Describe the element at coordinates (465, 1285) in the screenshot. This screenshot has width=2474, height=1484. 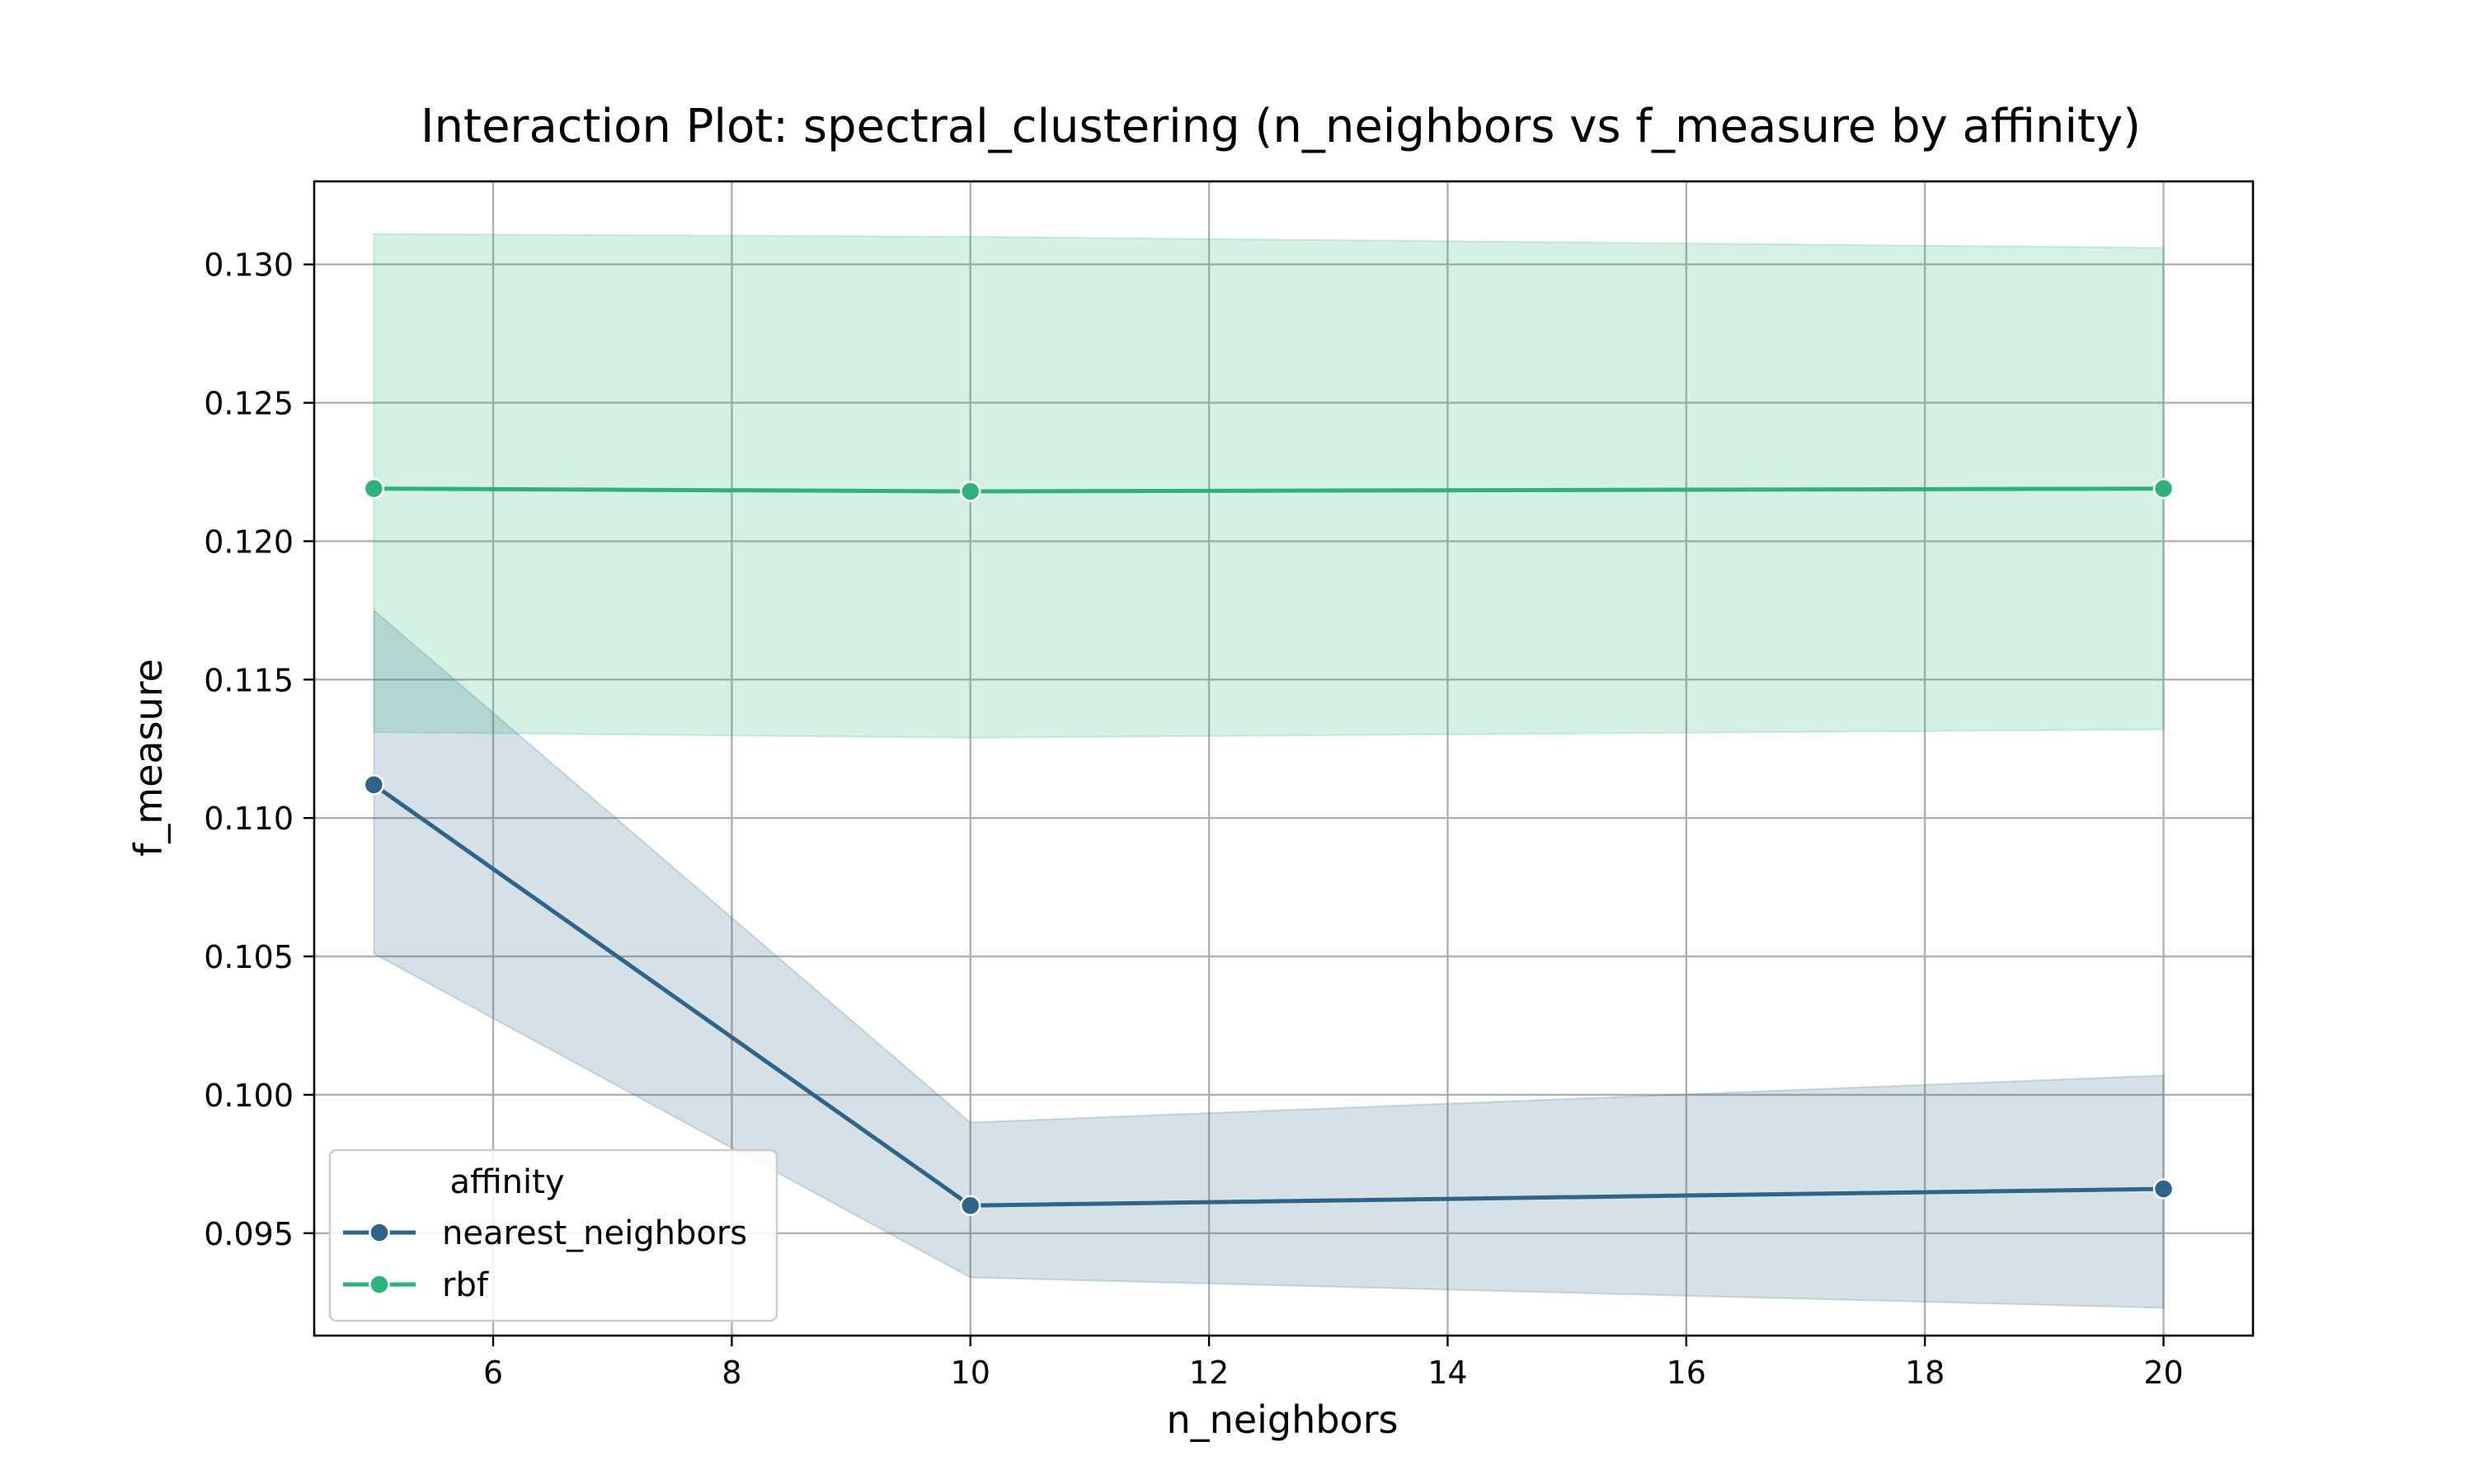
I see `legend-label-rbf: rbf` at that location.